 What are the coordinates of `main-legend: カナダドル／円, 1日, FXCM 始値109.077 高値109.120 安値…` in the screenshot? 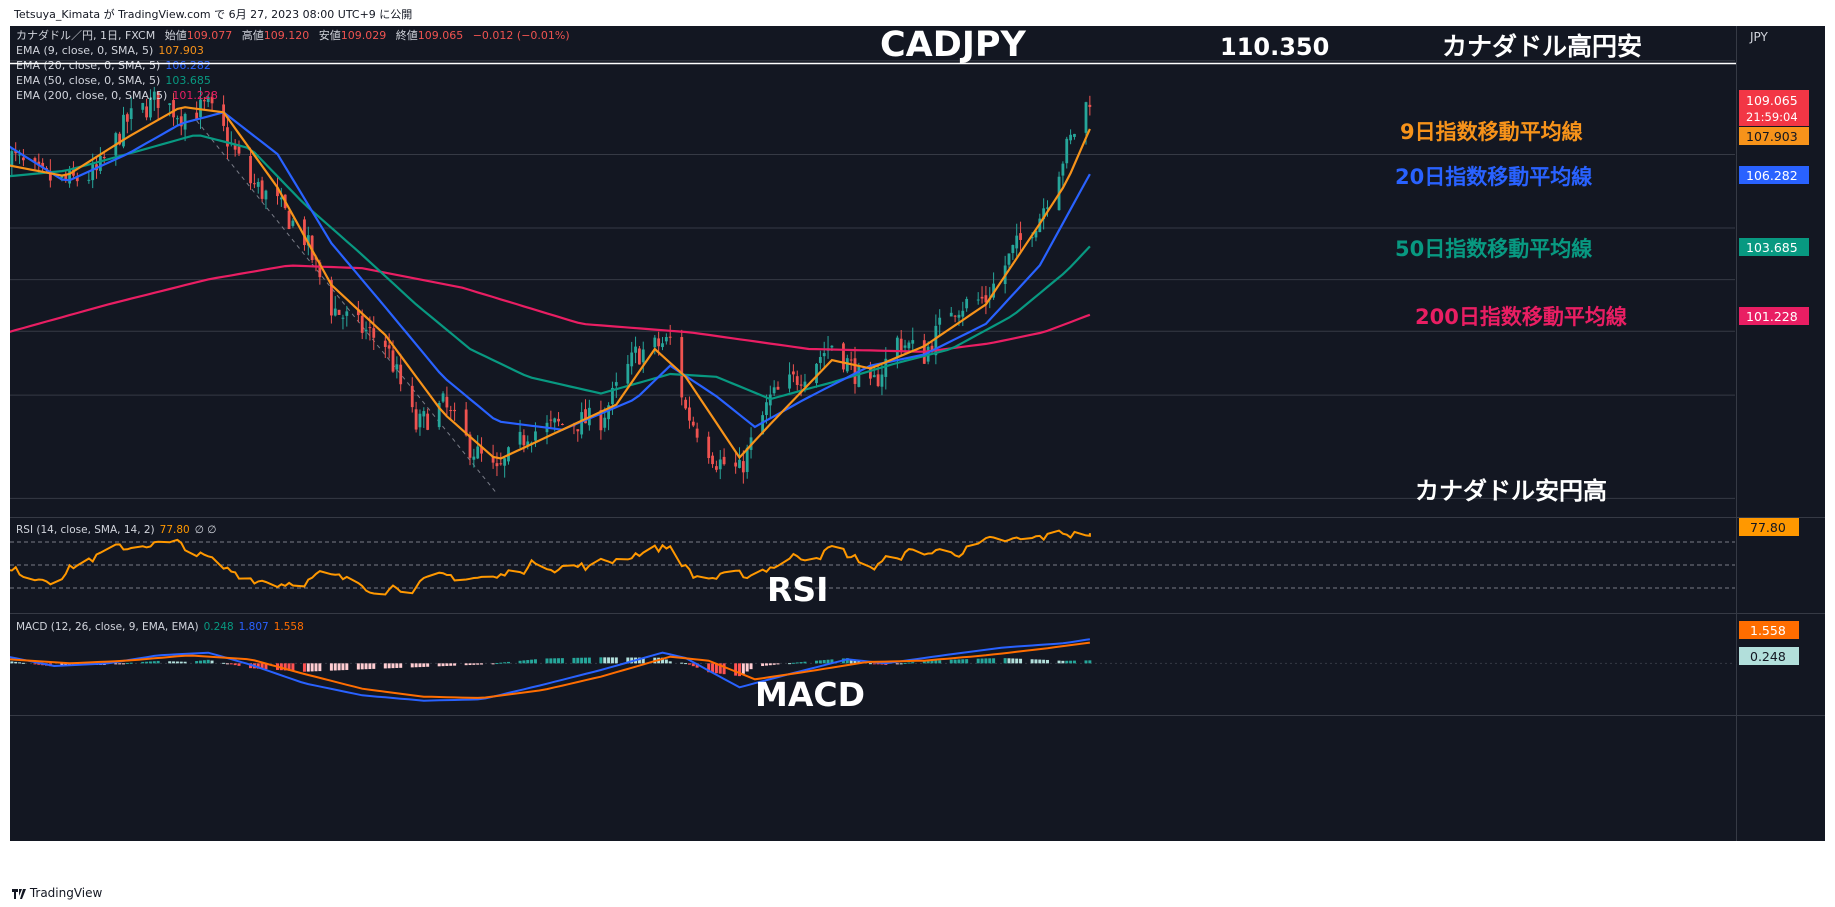 It's located at (293, 65).